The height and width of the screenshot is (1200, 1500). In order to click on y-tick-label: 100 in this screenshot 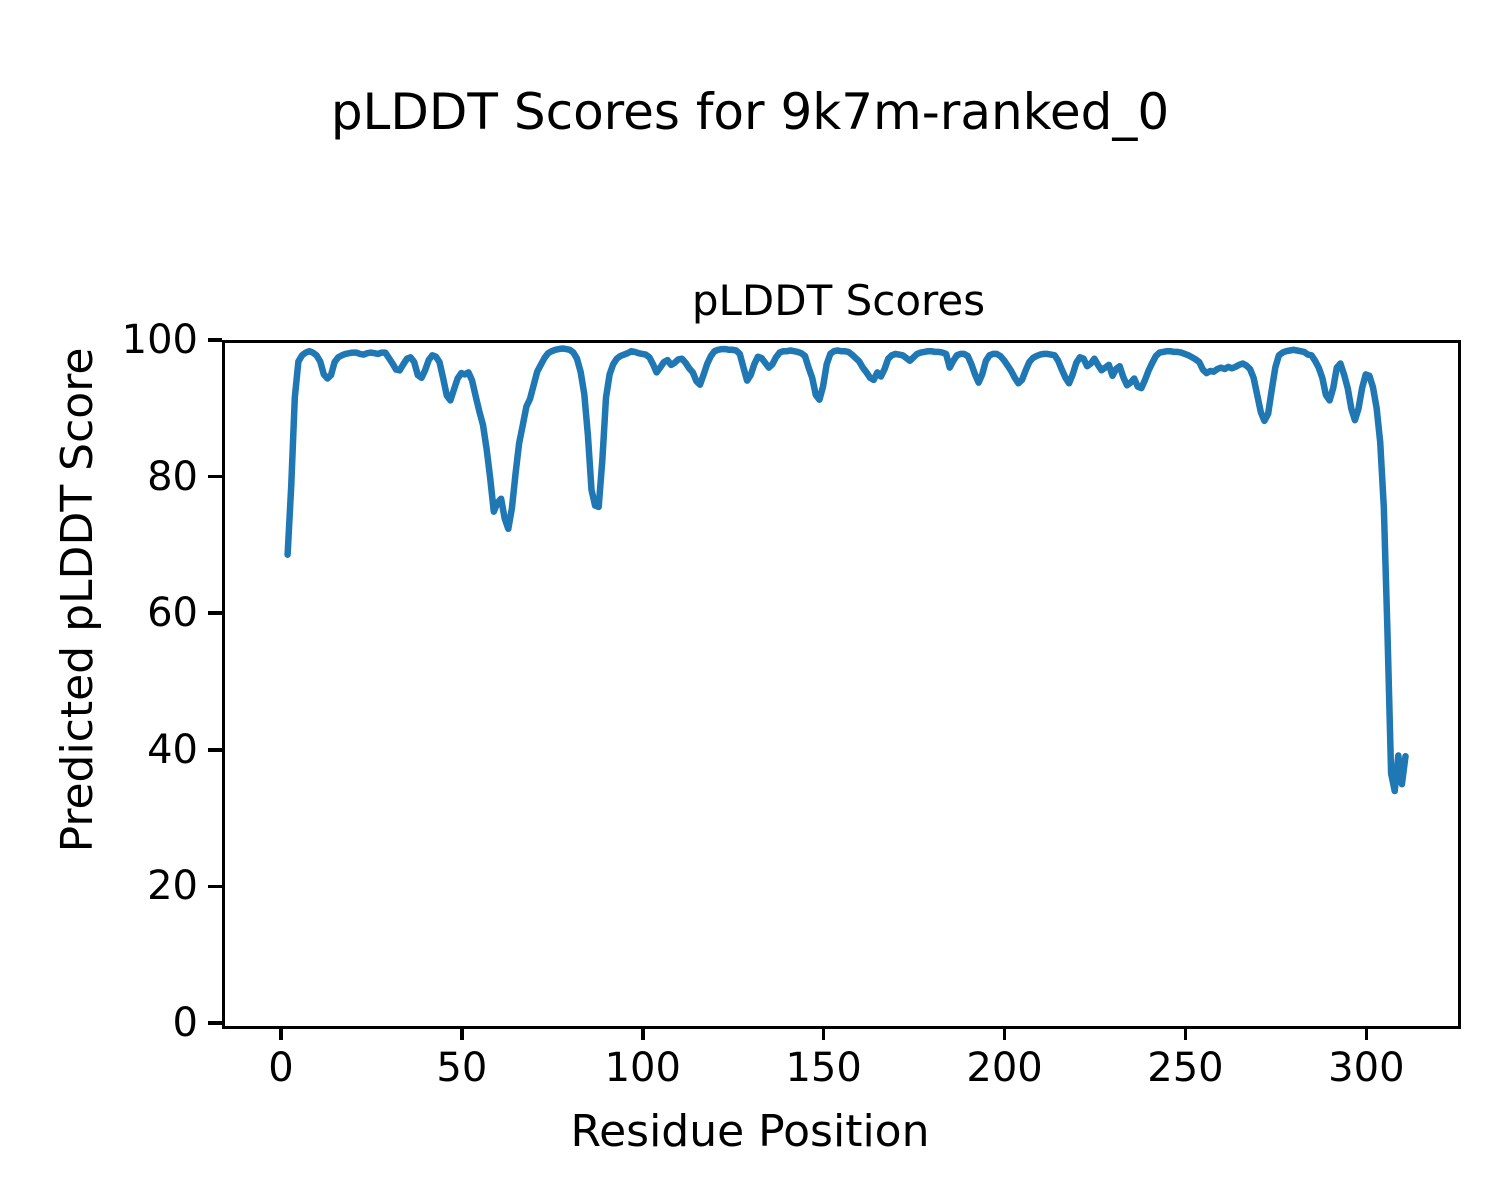, I will do `click(159, 340)`.